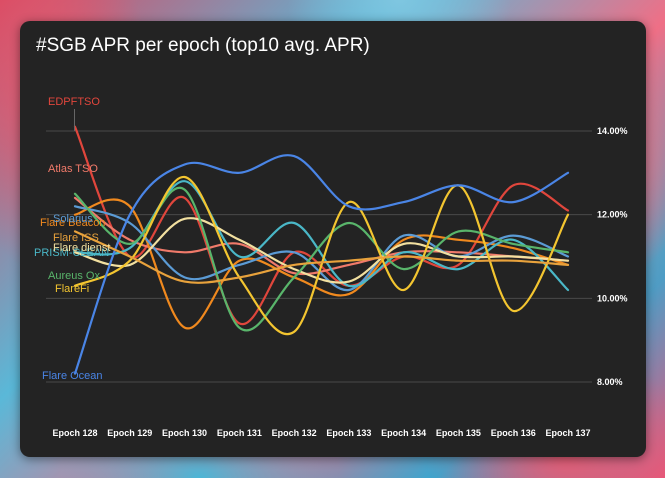 The height and width of the screenshot is (478, 665). What do you see at coordinates (458, 433) in the screenshot?
I see `x-tick-label: Epoch 135` at bounding box center [458, 433].